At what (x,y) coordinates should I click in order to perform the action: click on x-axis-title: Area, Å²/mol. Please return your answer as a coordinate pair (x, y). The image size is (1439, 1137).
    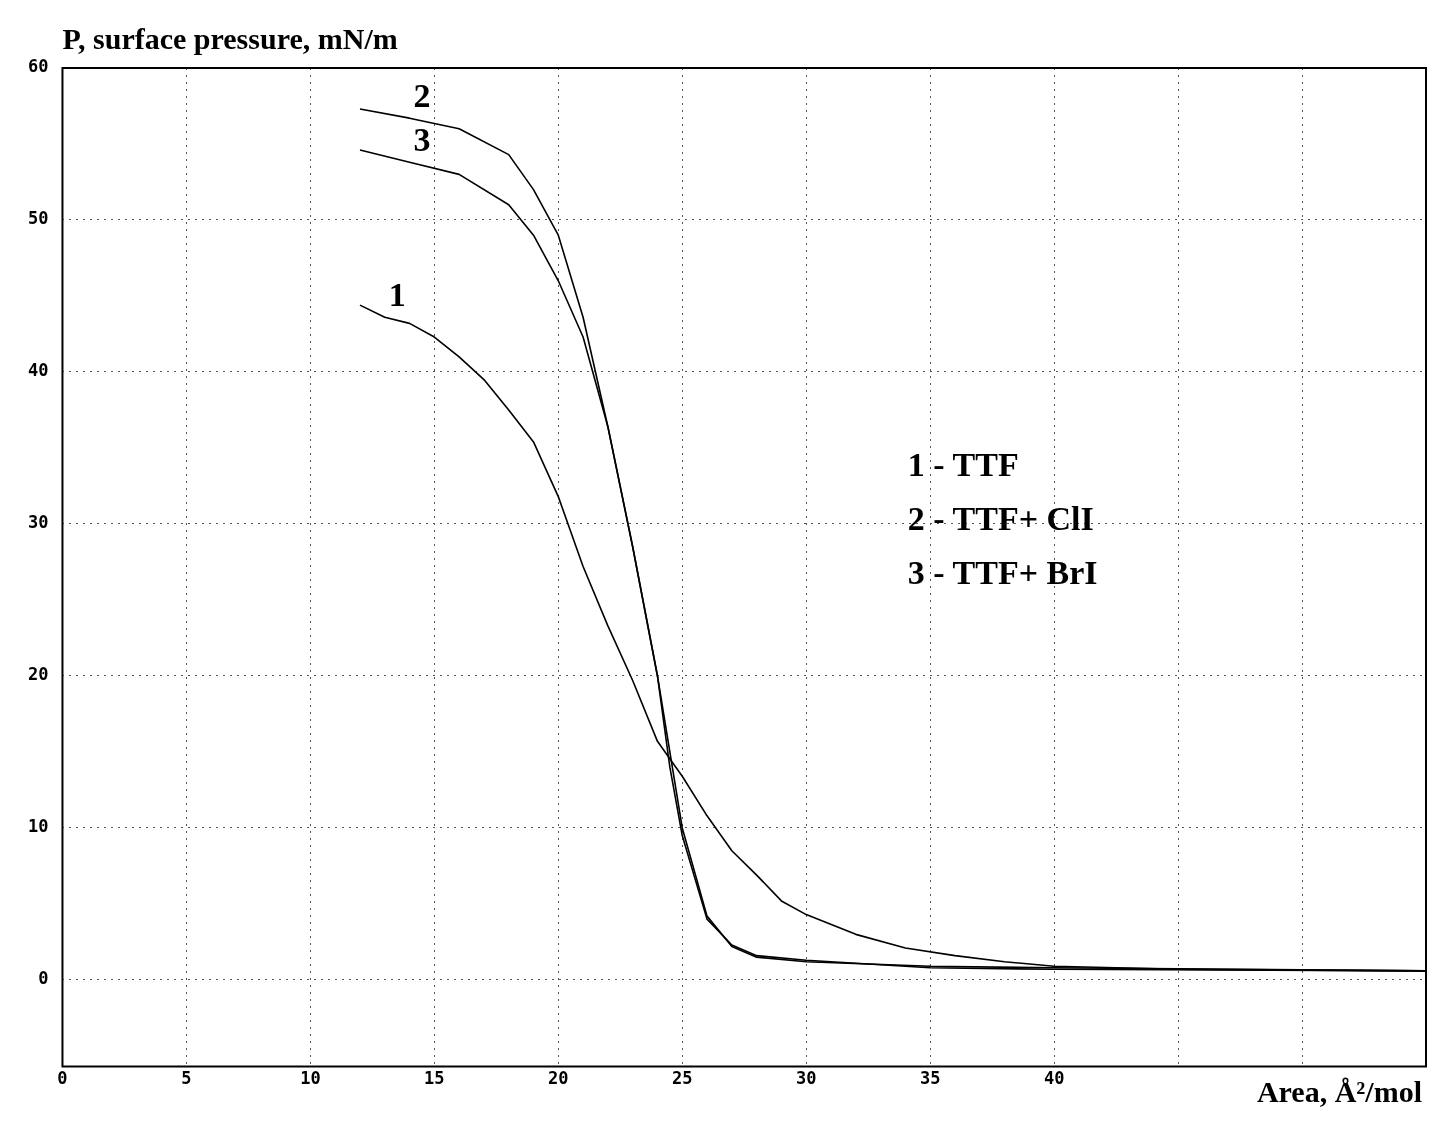
    Looking at the image, I should click on (1339, 1092).